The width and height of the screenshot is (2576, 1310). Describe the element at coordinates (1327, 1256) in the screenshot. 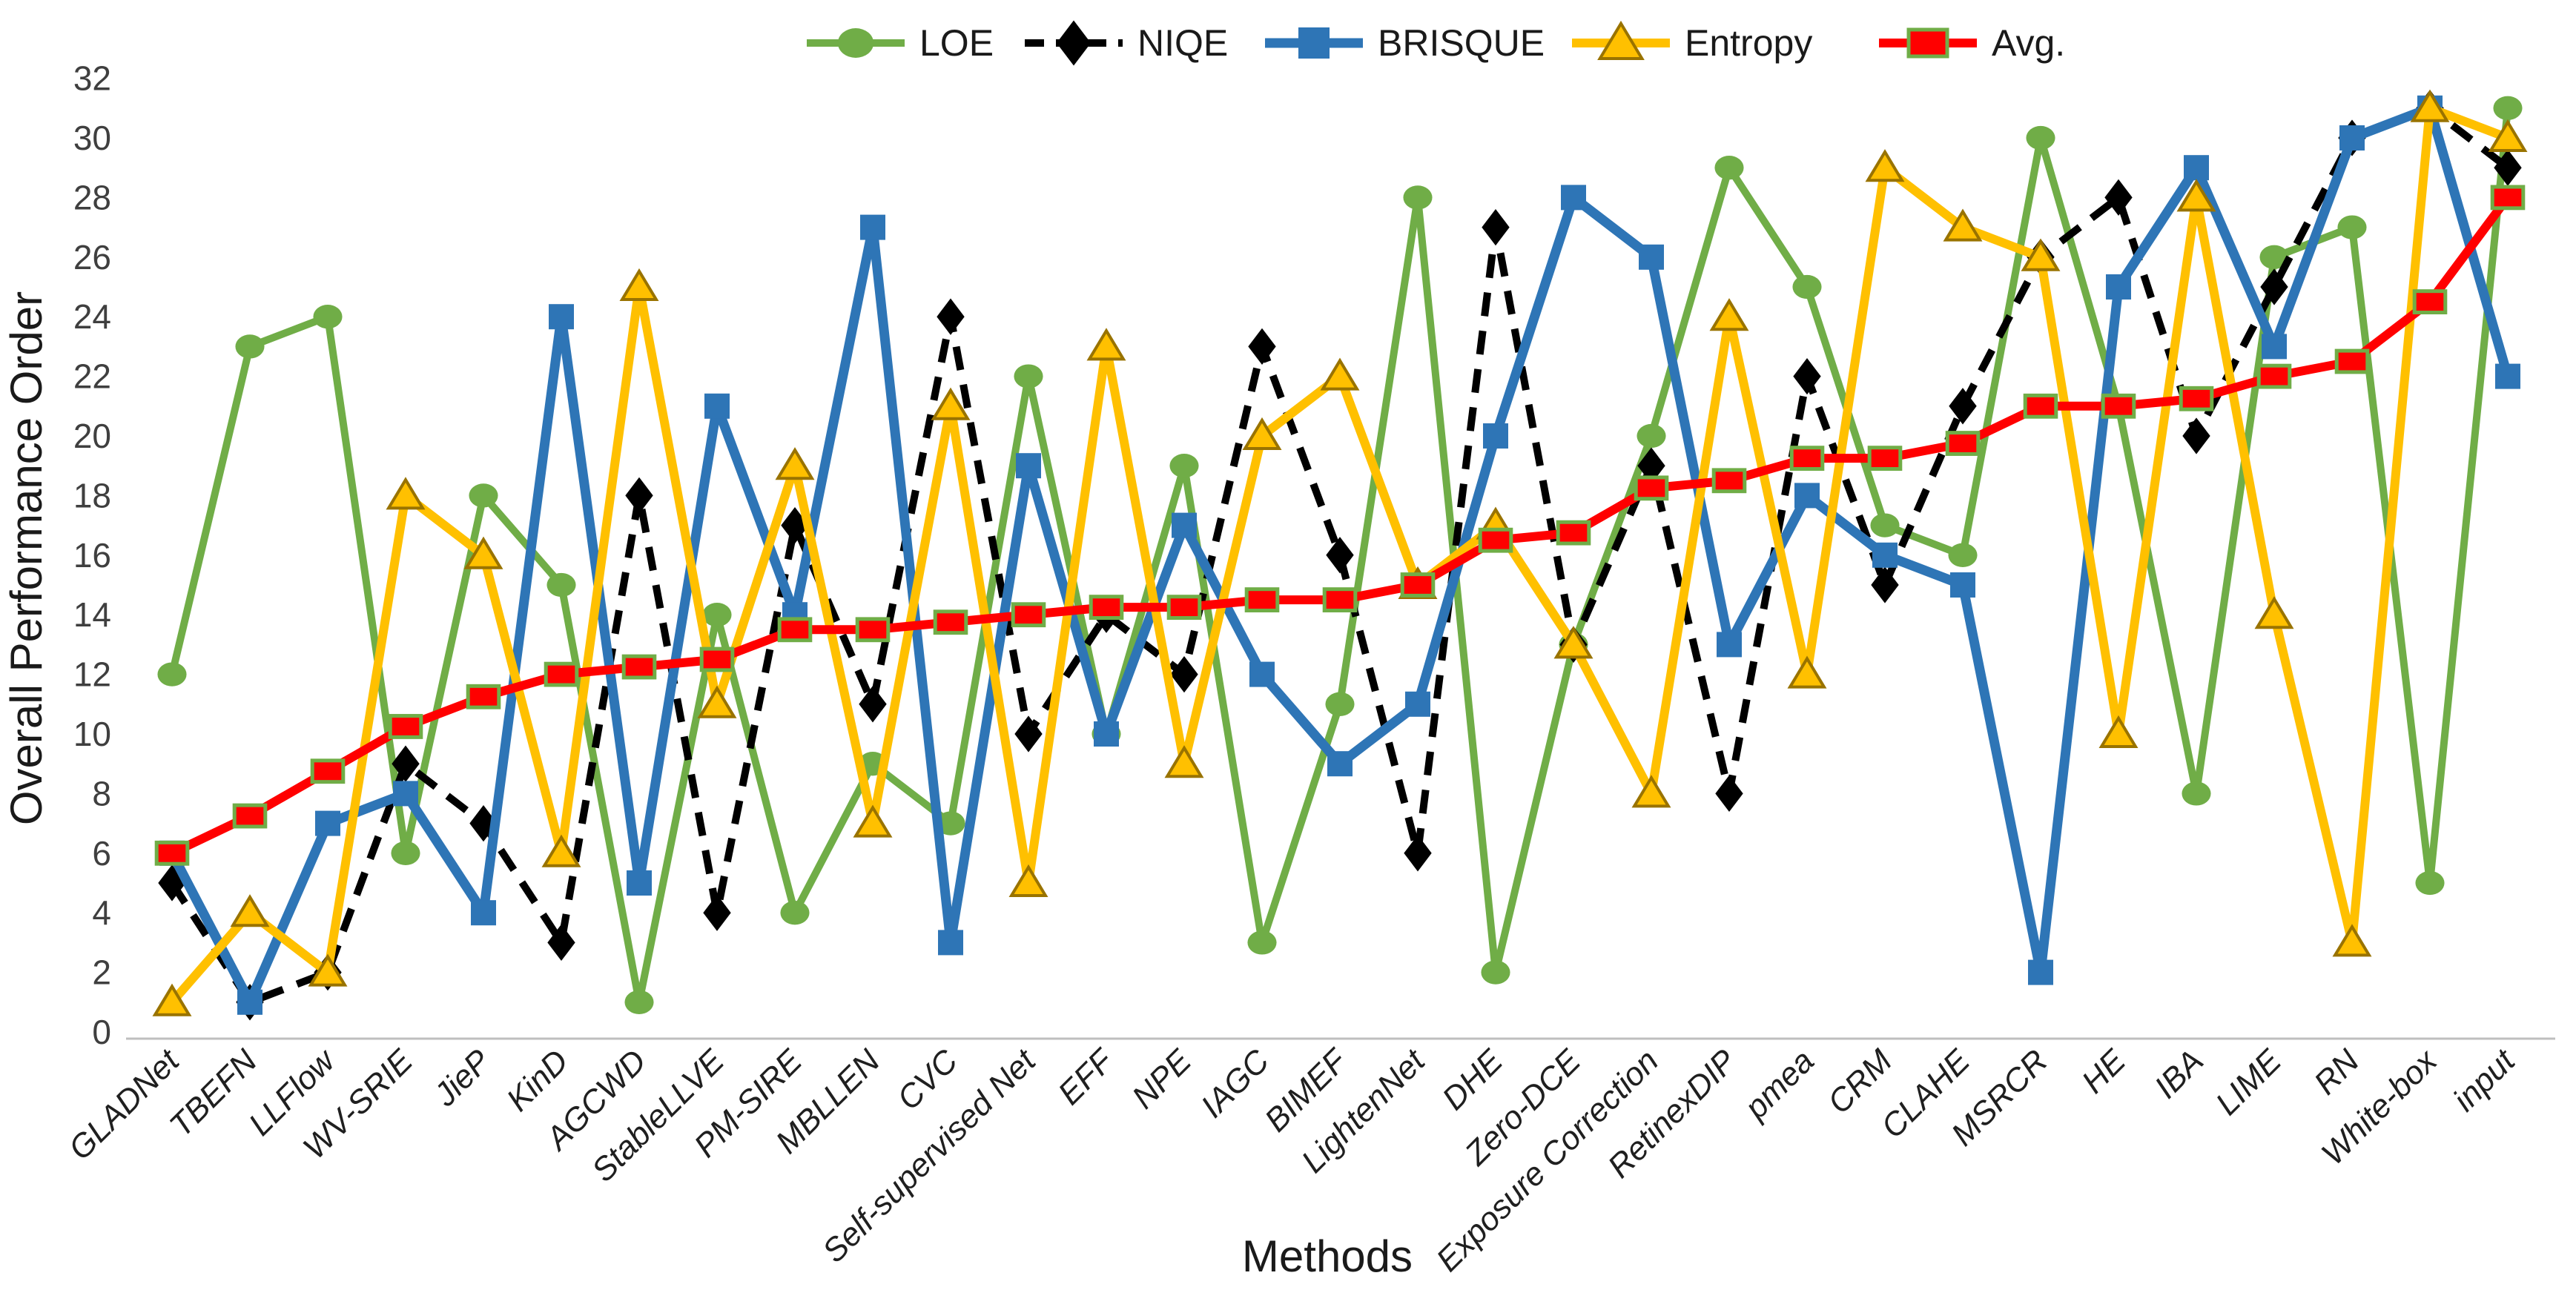

I see `x-axis-title: Methods` at that location.